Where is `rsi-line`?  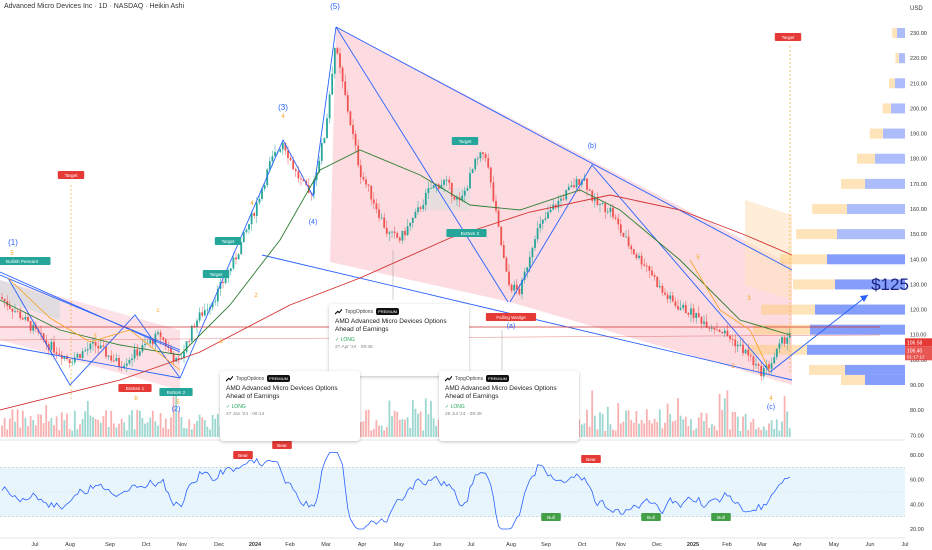 rsi-line is located at coordinates (396, 491).